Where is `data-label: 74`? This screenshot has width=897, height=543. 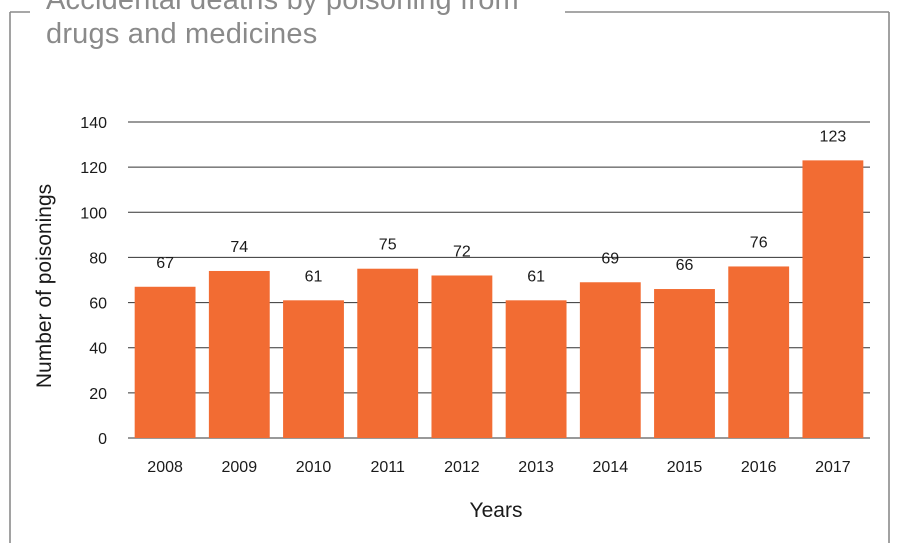 data-label: 74 is located at coordinates (239, 247).